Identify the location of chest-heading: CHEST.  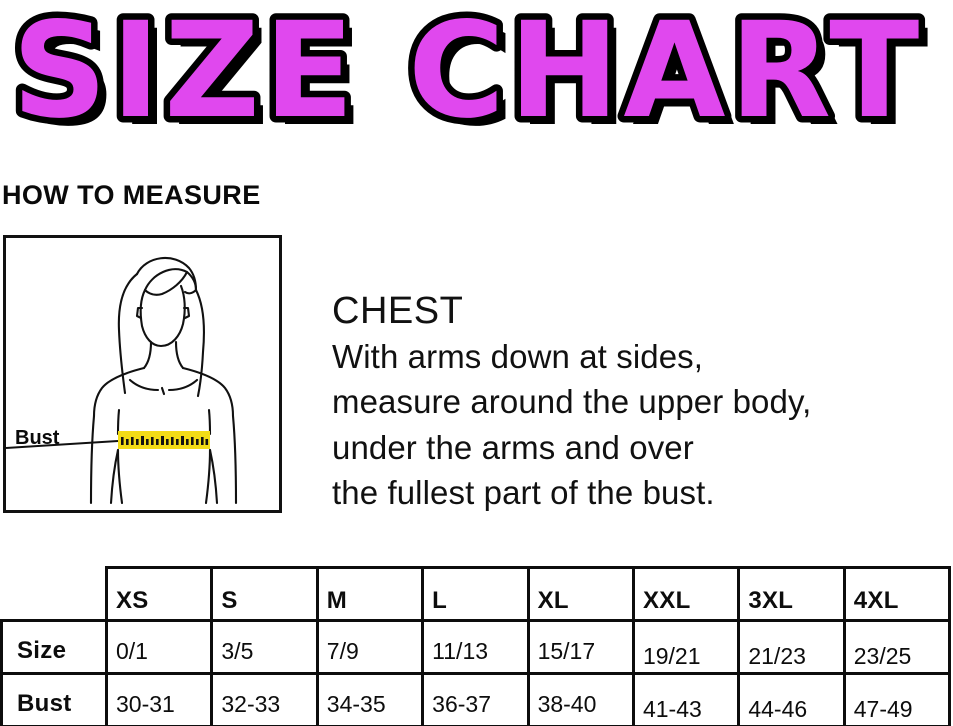
(398, 311).